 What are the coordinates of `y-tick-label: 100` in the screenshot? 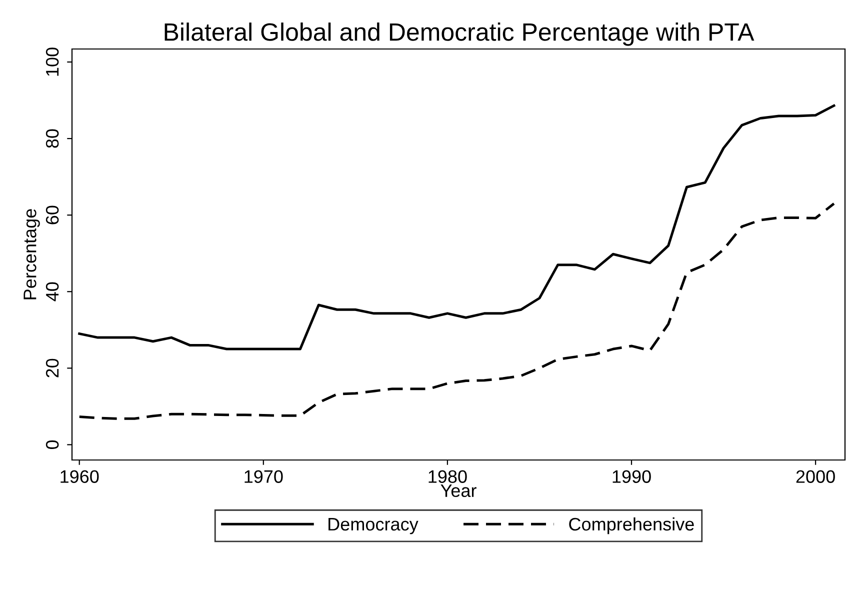 It's located at (52, 62).